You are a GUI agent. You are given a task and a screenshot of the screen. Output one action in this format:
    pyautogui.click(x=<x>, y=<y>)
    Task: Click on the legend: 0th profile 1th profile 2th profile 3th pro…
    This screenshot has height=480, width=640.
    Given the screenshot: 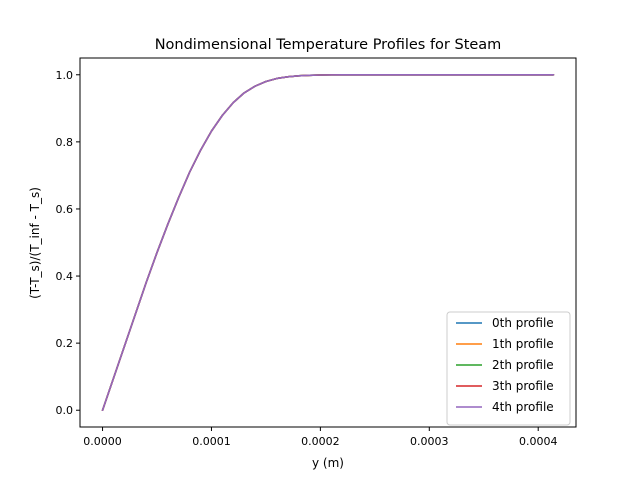 What is the action you would take?
    pyautogui.click(x=508, y=368)
    